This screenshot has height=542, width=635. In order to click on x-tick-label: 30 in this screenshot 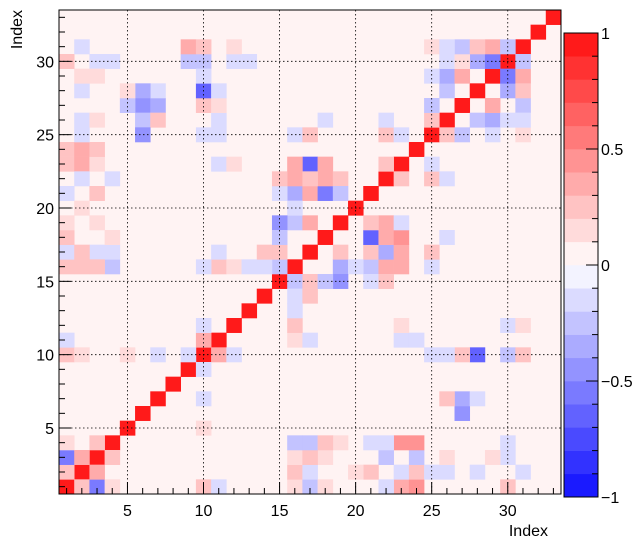, I will do `click(508, 511)`.